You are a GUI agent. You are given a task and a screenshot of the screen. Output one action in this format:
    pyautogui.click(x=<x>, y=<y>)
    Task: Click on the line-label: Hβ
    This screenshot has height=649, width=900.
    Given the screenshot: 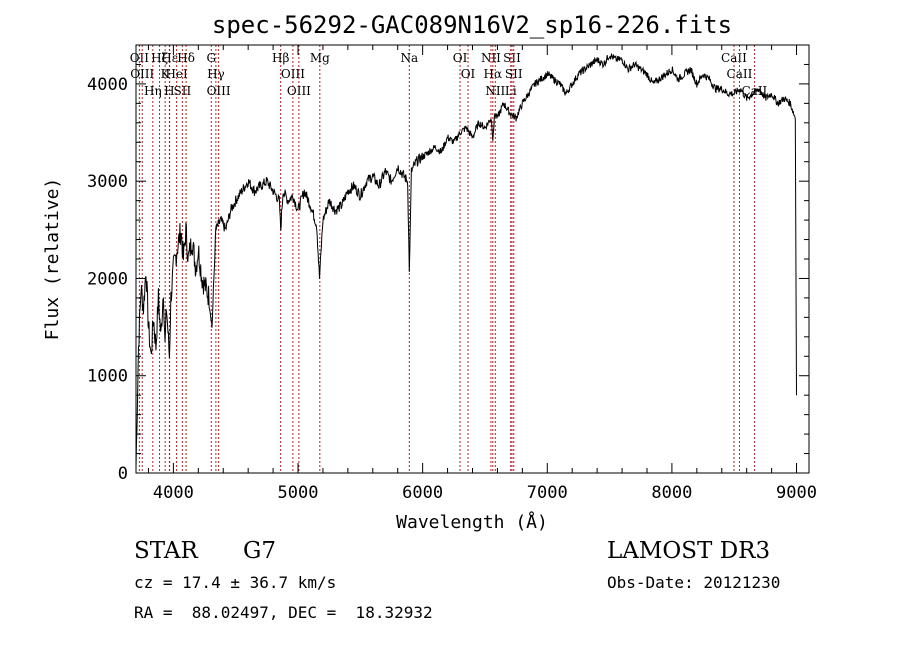 What is the action you would take?
    pyautogui.click(x=280, y=58)
    